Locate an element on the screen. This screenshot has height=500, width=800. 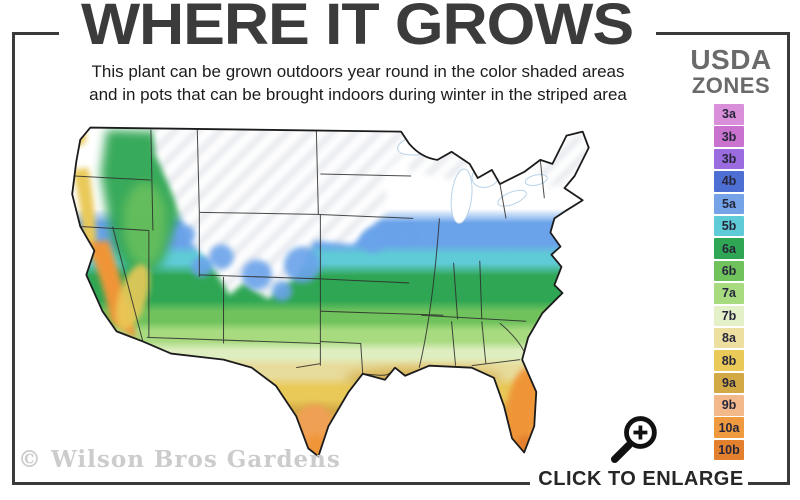
legend-zone-chip-8a: 8a is located at coordinates (729, 338).